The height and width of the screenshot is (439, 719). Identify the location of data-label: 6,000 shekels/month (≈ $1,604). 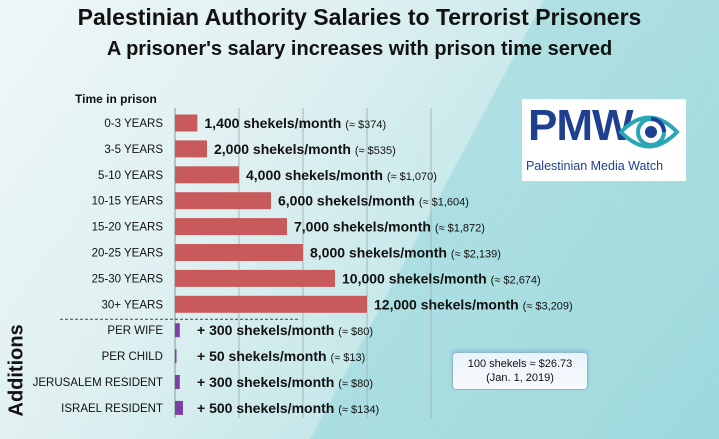
(373, 201).